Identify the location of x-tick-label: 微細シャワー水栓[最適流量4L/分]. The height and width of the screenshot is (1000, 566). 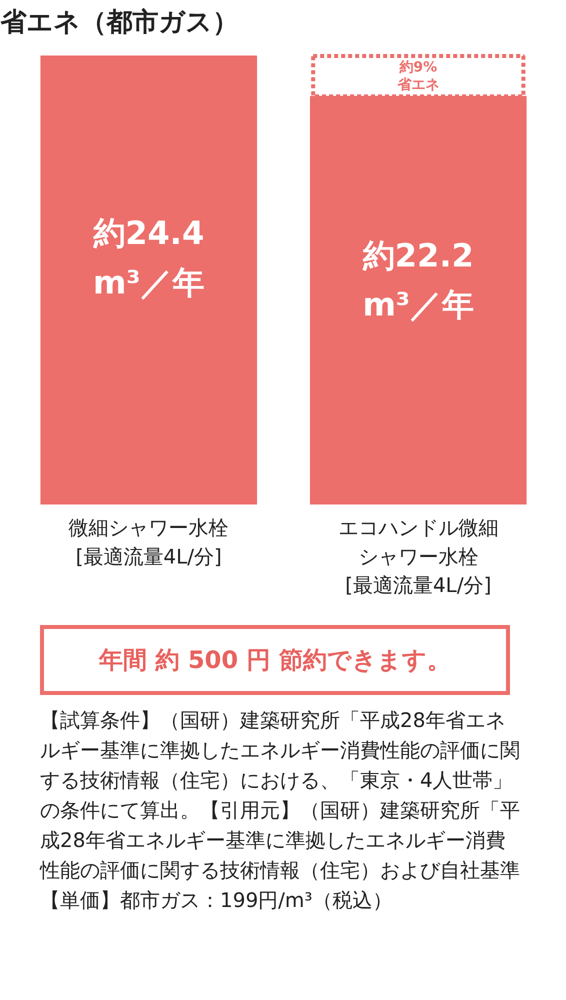
(148, 542).